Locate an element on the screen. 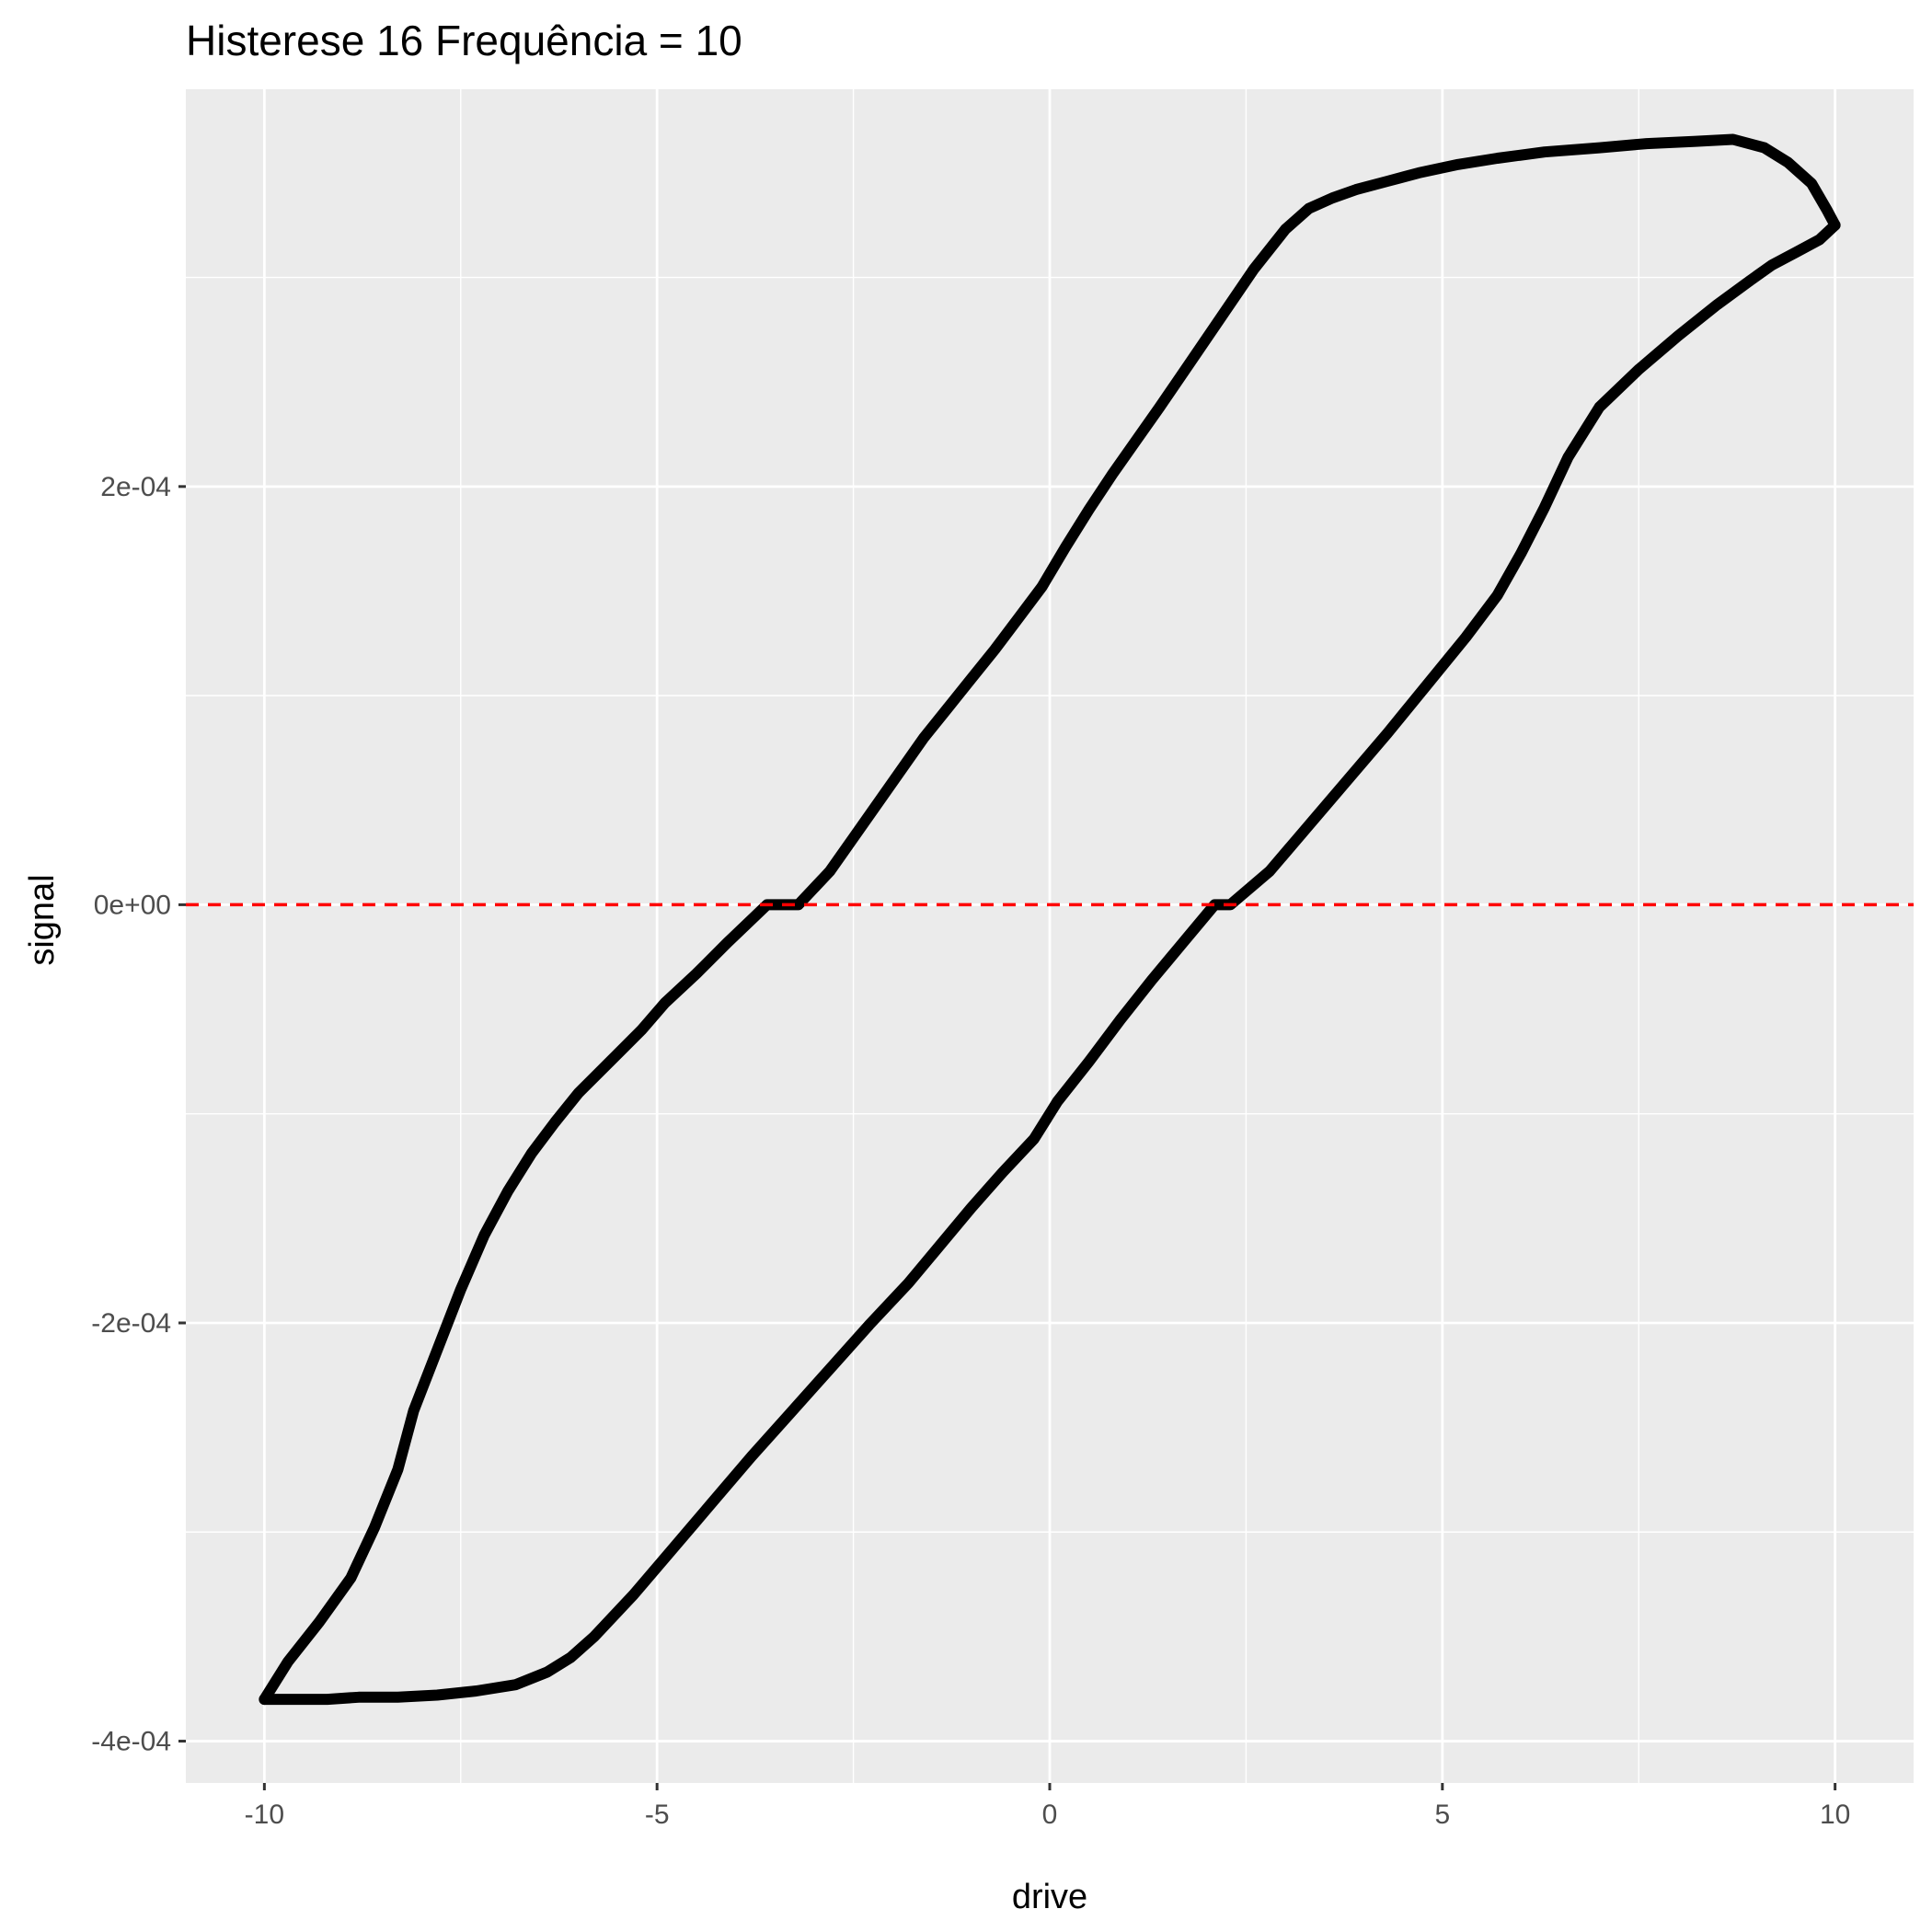 The width and height of the screenshot is (1932, 1932). y-tick-label: 0e+00 is located at coordinates (132, 905).